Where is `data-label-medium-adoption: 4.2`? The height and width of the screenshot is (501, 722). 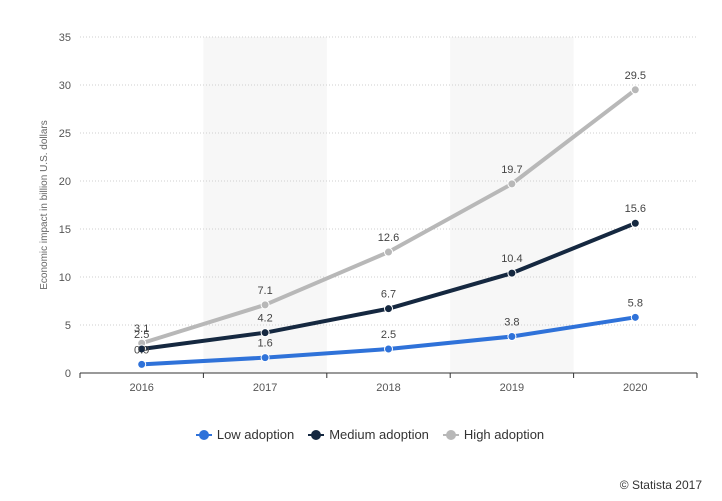 data-label-medium-adoption: 4.2 is located at coordinates (264, 319).